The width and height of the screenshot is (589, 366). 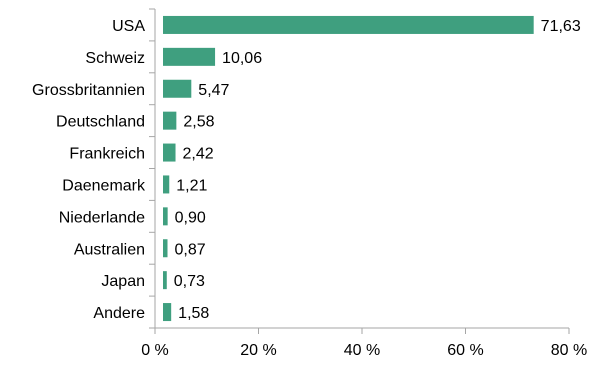 I want to click on bar-australien, so click(x=165, y=248).